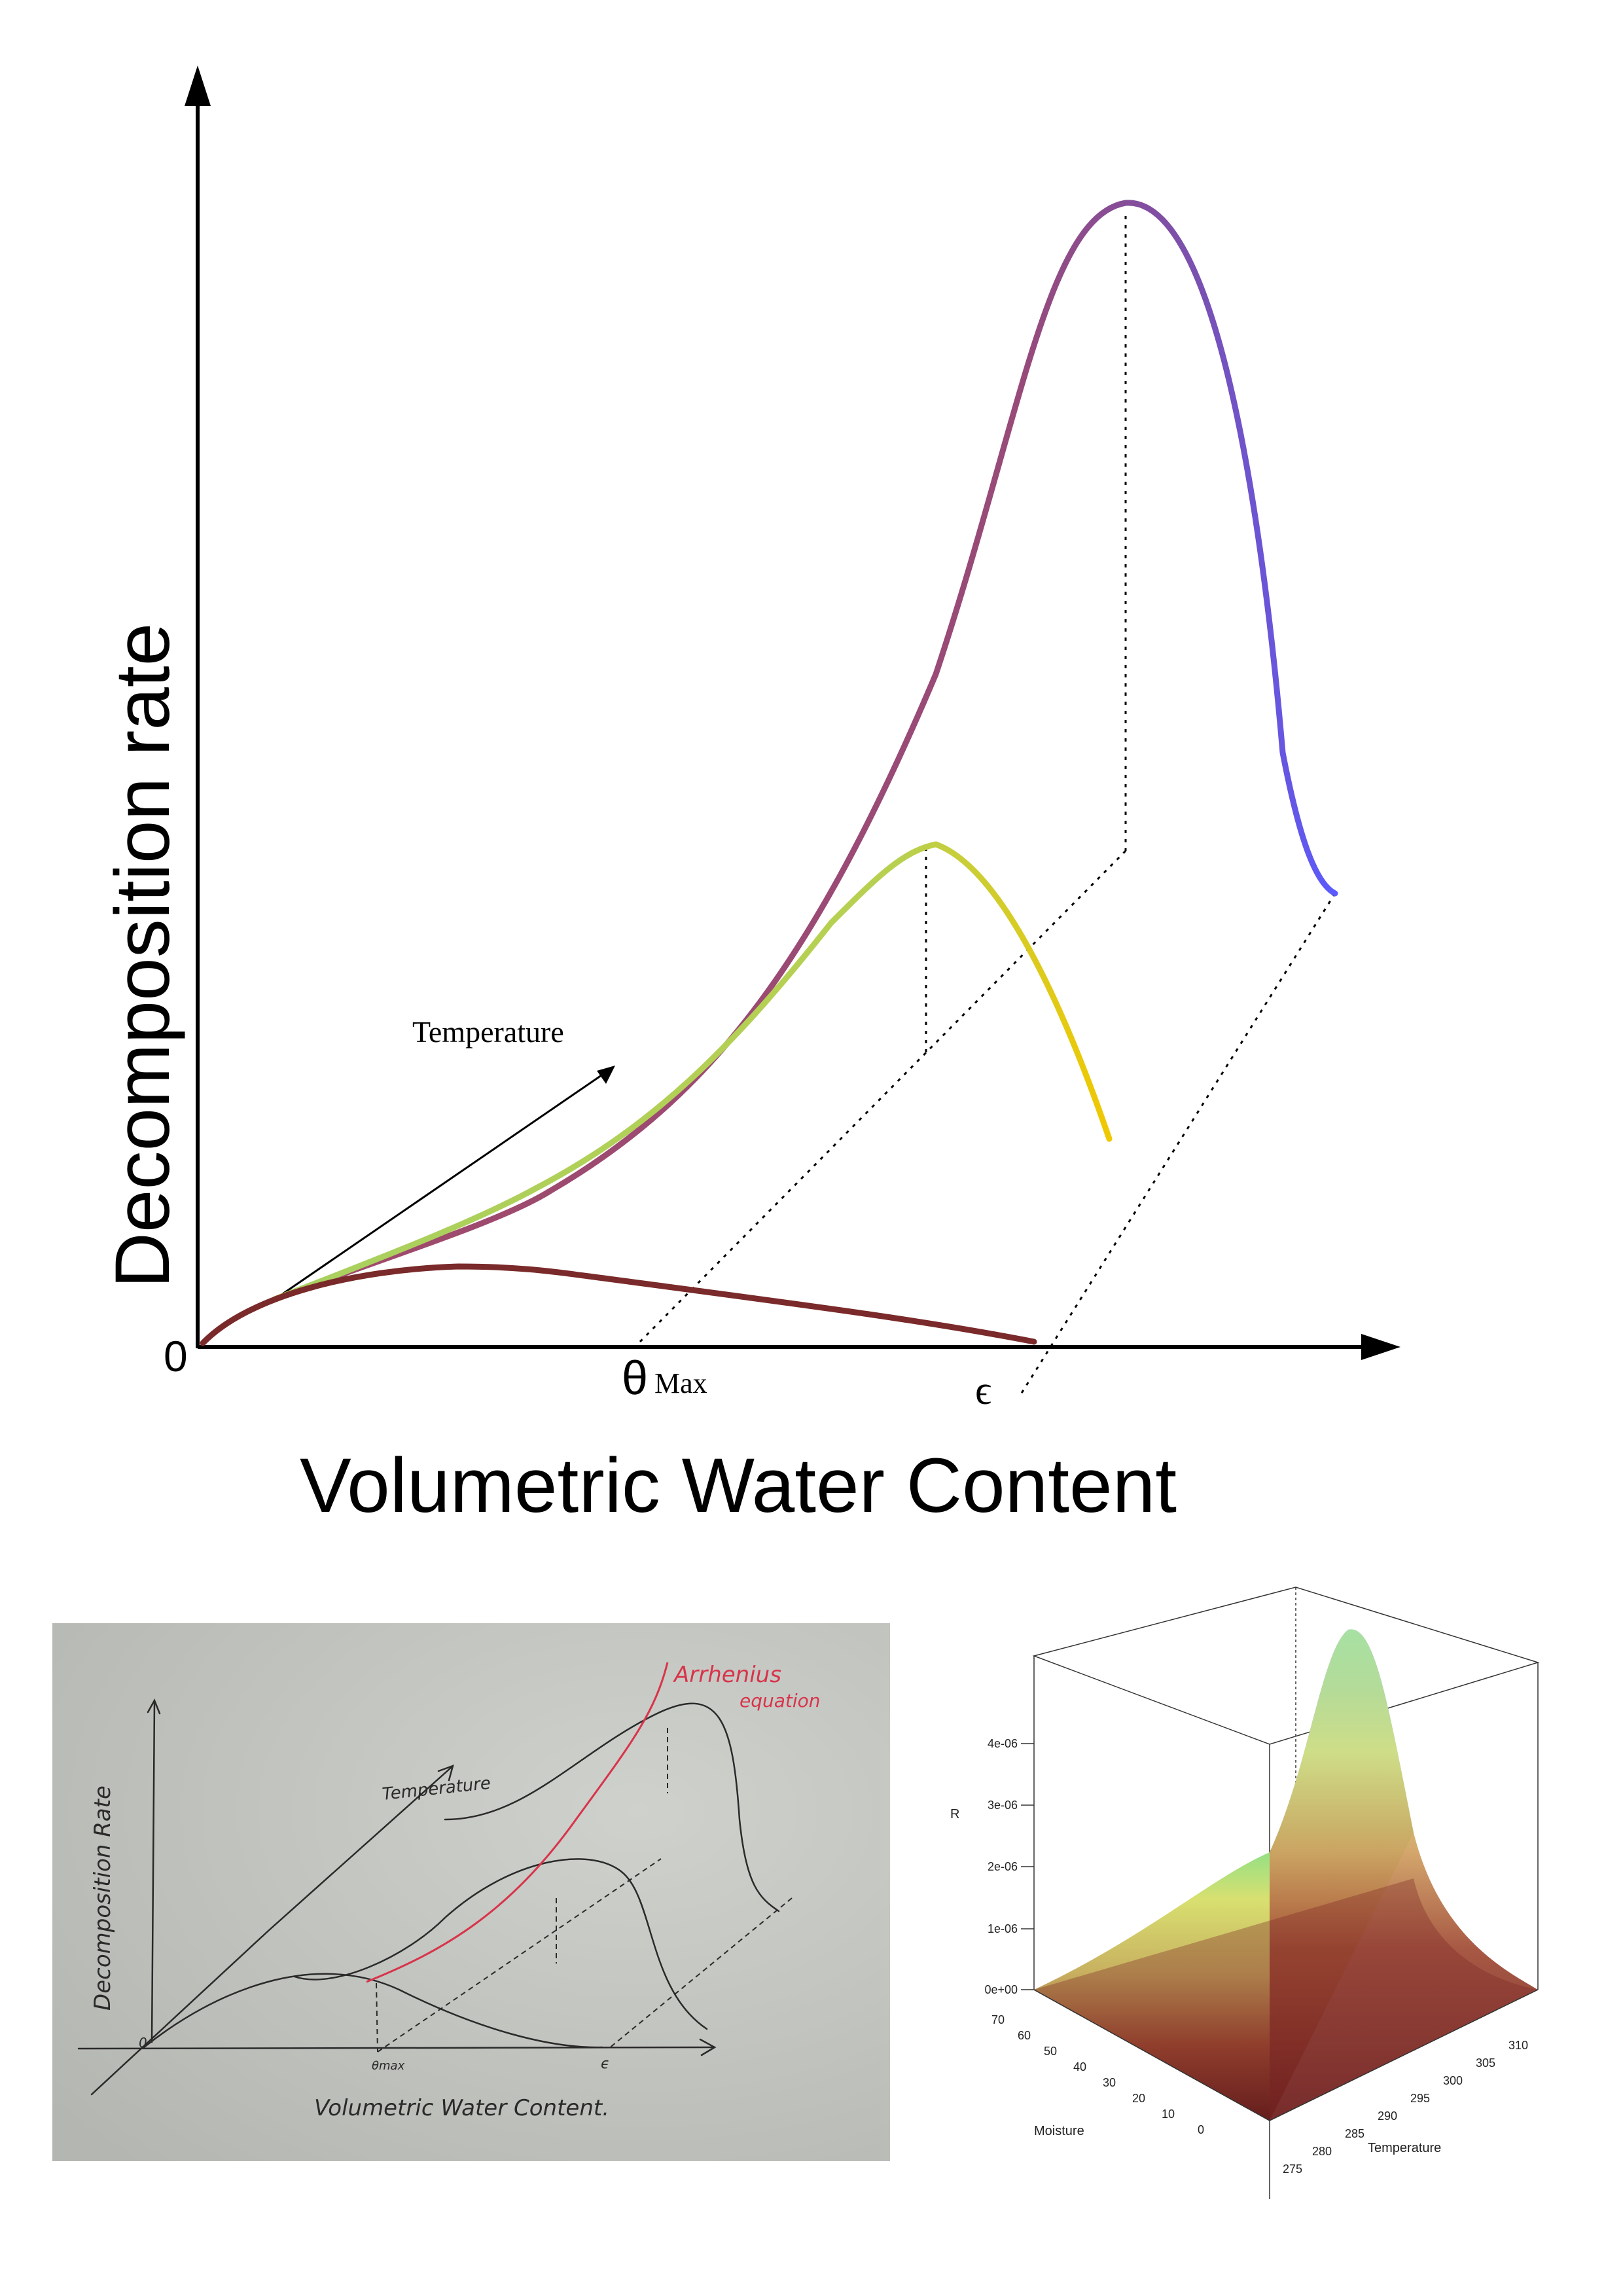 Image resolution: width=1623 pixels, height=2296 pixels. Describe the element at coordinates (1292, 2169) in the screenshot. I see `temperature-tick-0: 275` at that location.